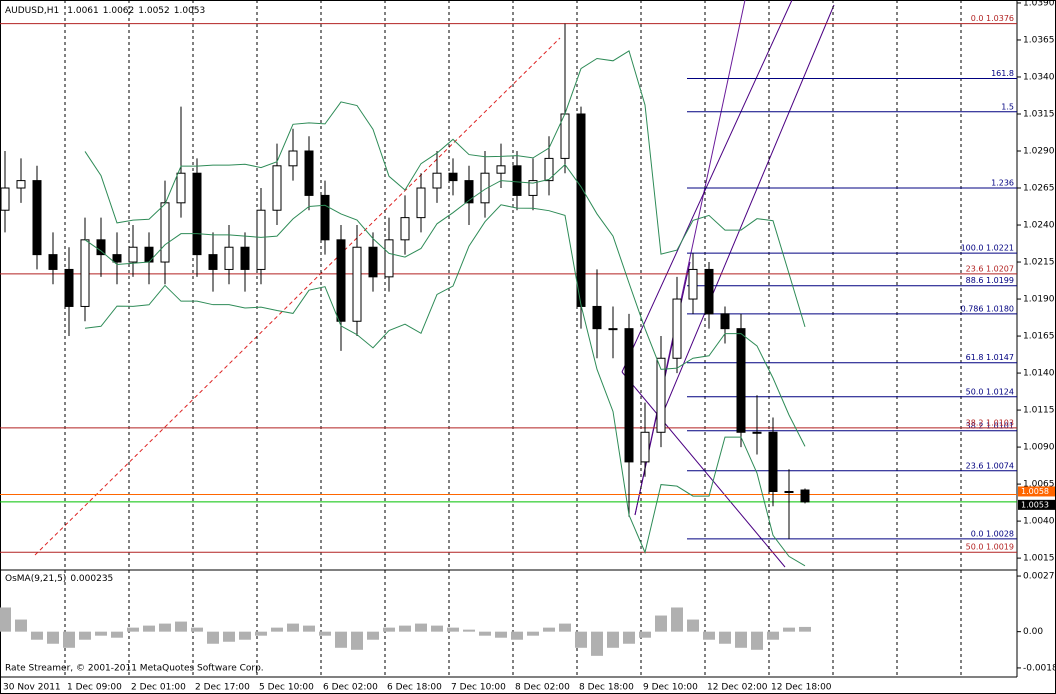 Image resolution: width=1056 pixels, height=694 pixels. What do you see at coordinates (703, 469) in the screenshot?
I see `channel-line` at bounding box center [703, 469].